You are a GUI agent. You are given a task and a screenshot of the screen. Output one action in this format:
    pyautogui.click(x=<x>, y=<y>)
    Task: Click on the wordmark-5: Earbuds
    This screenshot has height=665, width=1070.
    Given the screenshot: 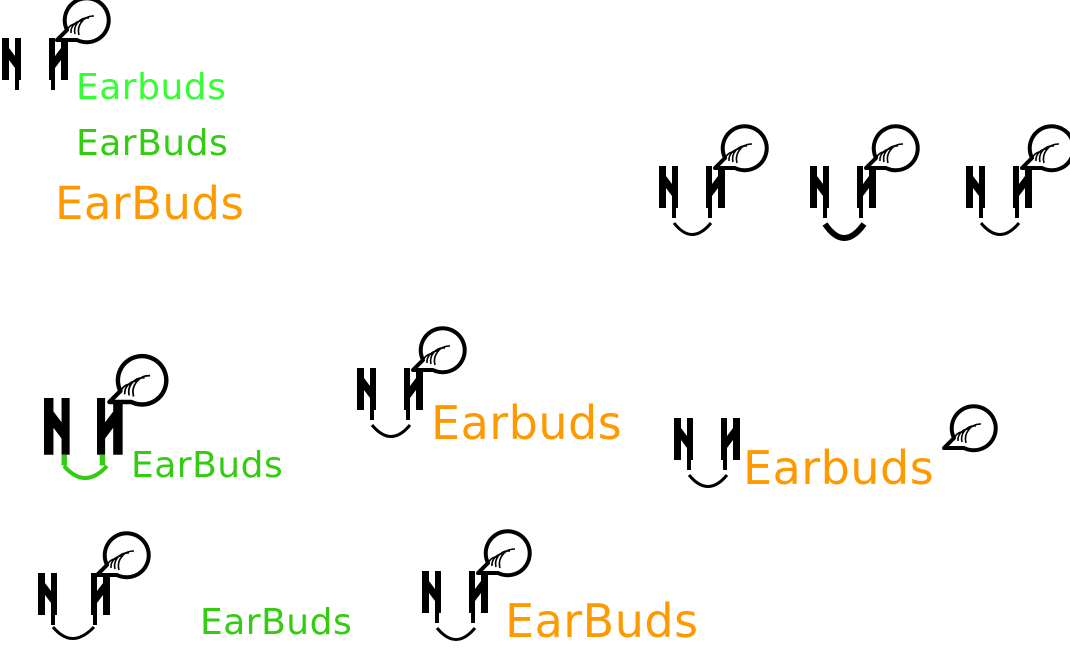 What is the action you would take?
    pyautogui.click(x=527, y=423)
    